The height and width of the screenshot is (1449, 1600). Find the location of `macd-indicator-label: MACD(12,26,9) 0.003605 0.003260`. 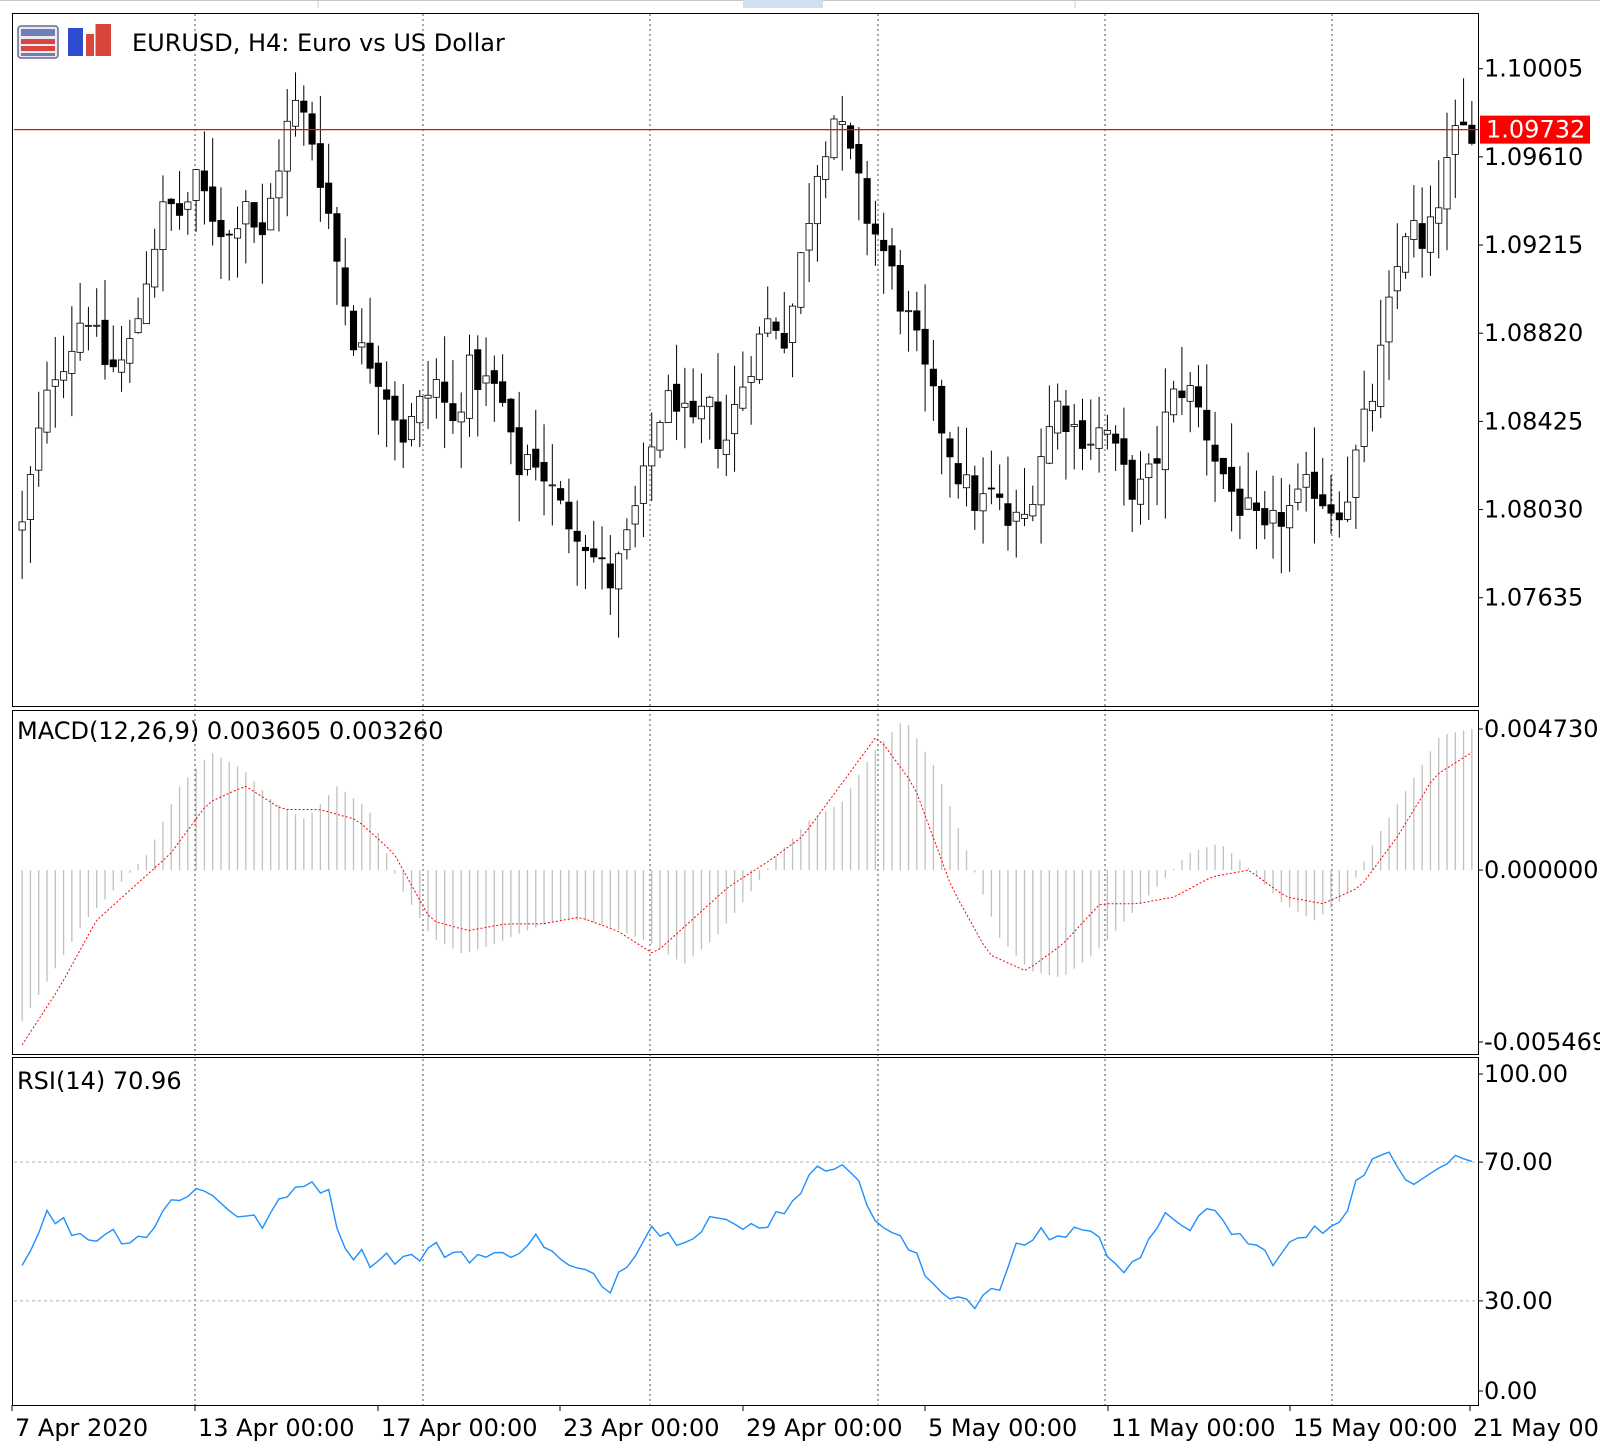

macd-indicator-label: MACD(12,26,9) 0.003605 0.003260 is located at coordinates (230, 731).